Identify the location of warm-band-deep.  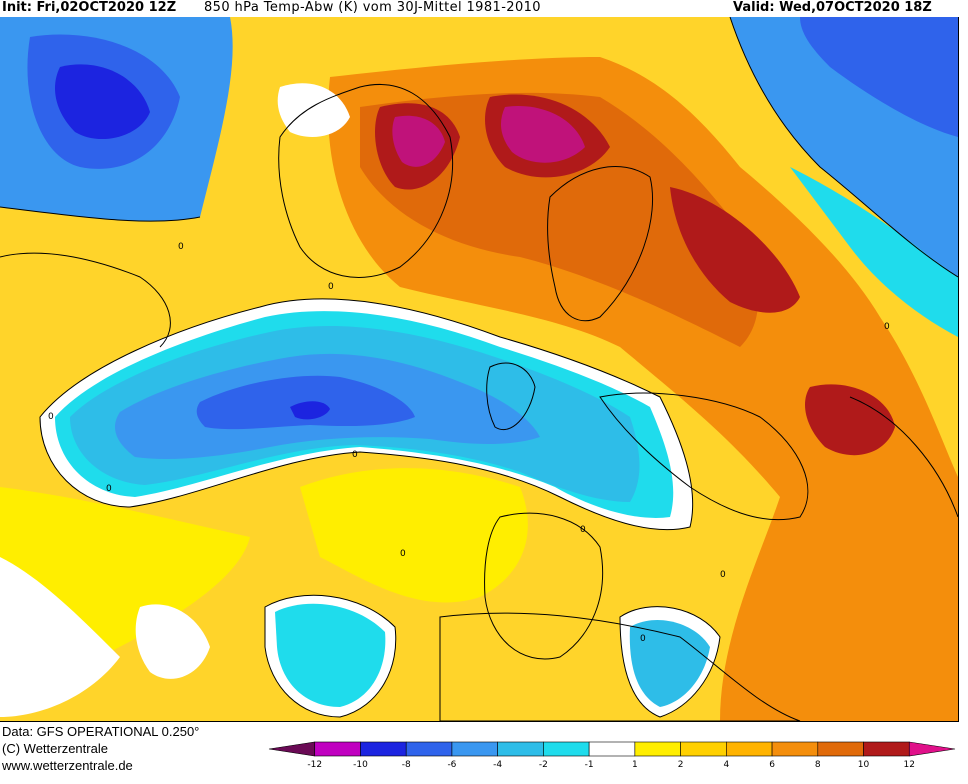
(559, 219).